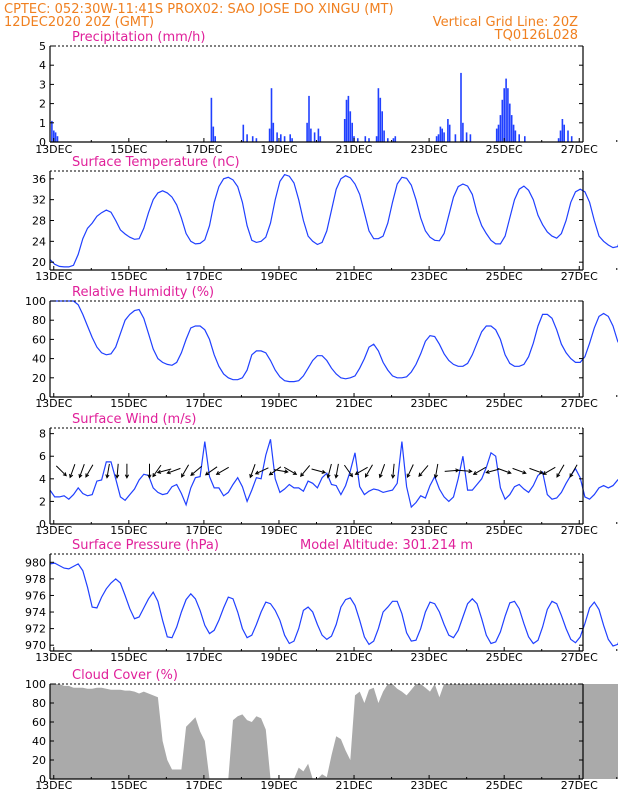 This screenshot has height=804, width=618. Describe the element at coordinates (505, 22) in the screenshot. I see `header-grid-line: Vertical Grid Line: 20Z` at that location.